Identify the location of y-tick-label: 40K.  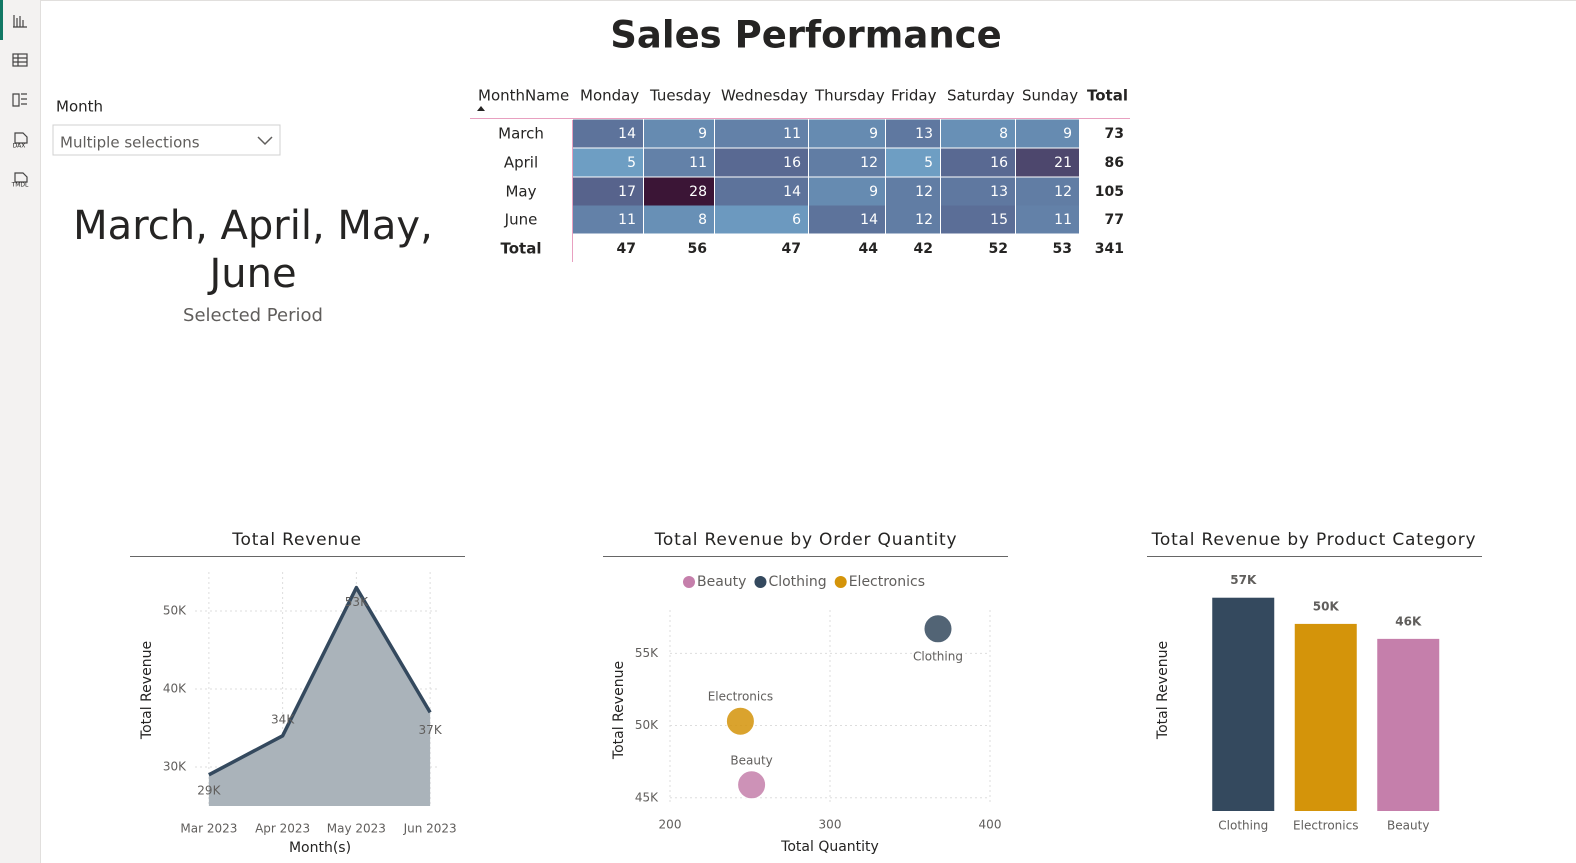
(175, 689).